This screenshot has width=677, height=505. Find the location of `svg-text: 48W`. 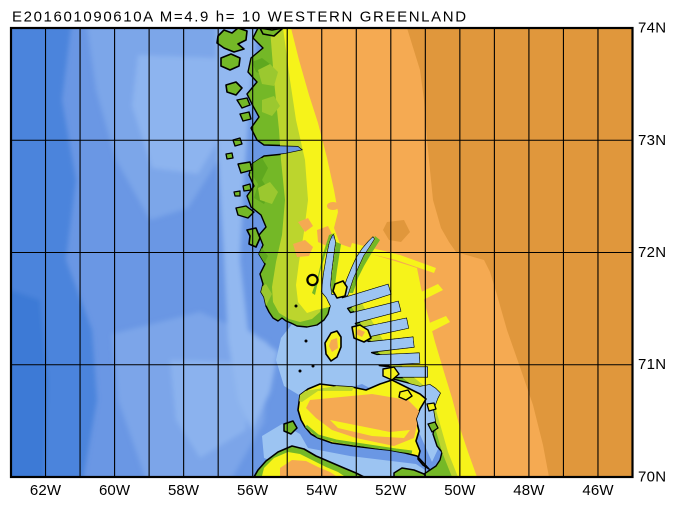

svg-text: 48W is located at coordinates (529, 490).